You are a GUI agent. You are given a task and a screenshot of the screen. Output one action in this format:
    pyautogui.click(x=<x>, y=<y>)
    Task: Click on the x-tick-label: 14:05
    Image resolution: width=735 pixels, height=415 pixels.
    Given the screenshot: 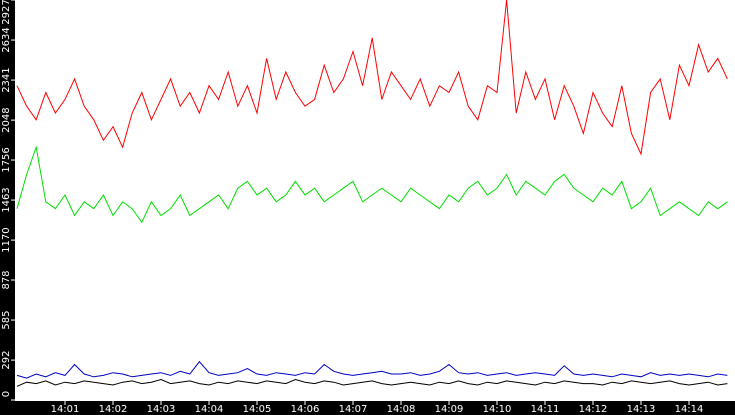 What is the action you would take?
    pyautogui.click(x=257, y=409)
    